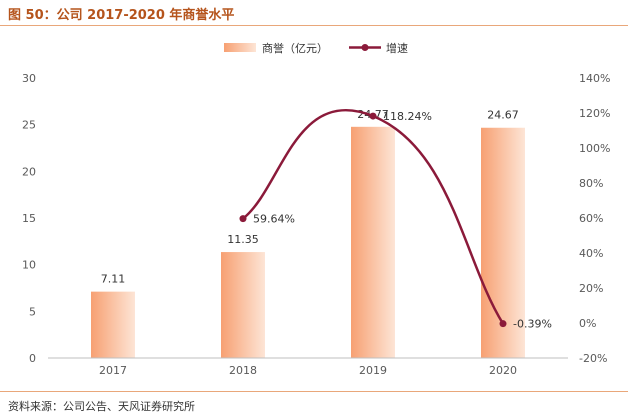 This screenshot has width=628, height=417. I want to click on left-axis: 0 5 10 15 20 25 30, so click(29, 218).